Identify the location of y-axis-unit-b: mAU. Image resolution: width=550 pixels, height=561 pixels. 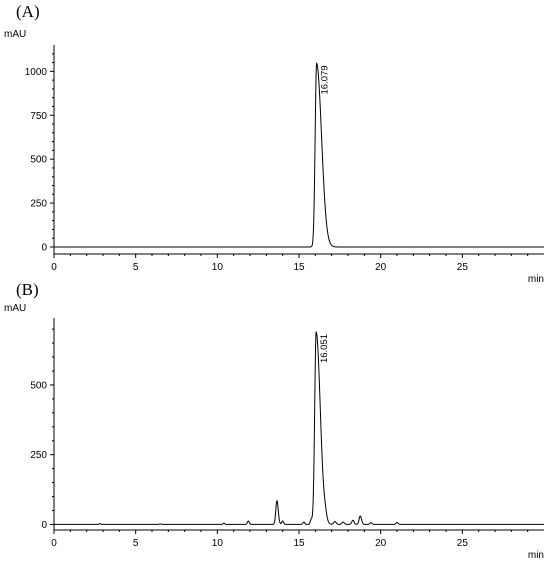
(15, 308).